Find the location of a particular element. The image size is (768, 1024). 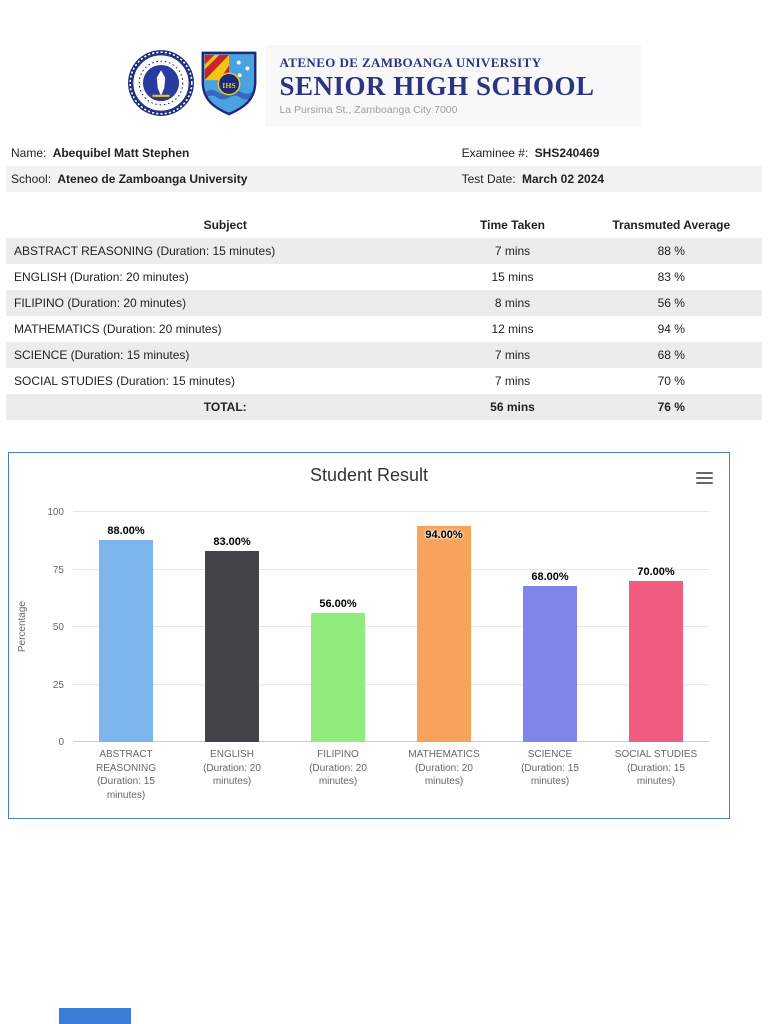

crest-monogram: IHS is located at coordinates (229, 85).